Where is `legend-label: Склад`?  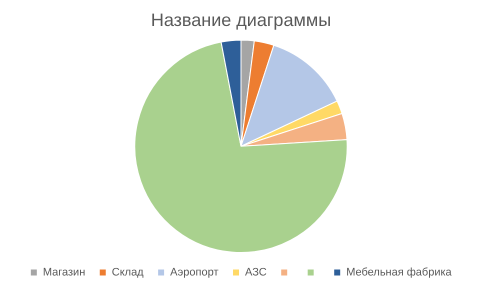 legend-label: Склад is located at coordinates (128, 272).